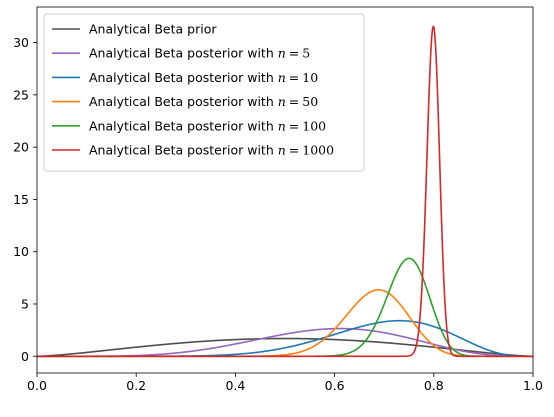  I want to click on y-tick-label: 10, so click(21, 251).